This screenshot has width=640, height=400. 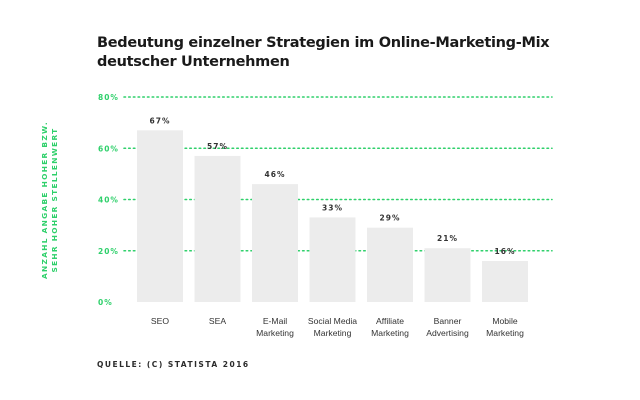 I want to click on data-label: 57%, so click(x=217, y=146).